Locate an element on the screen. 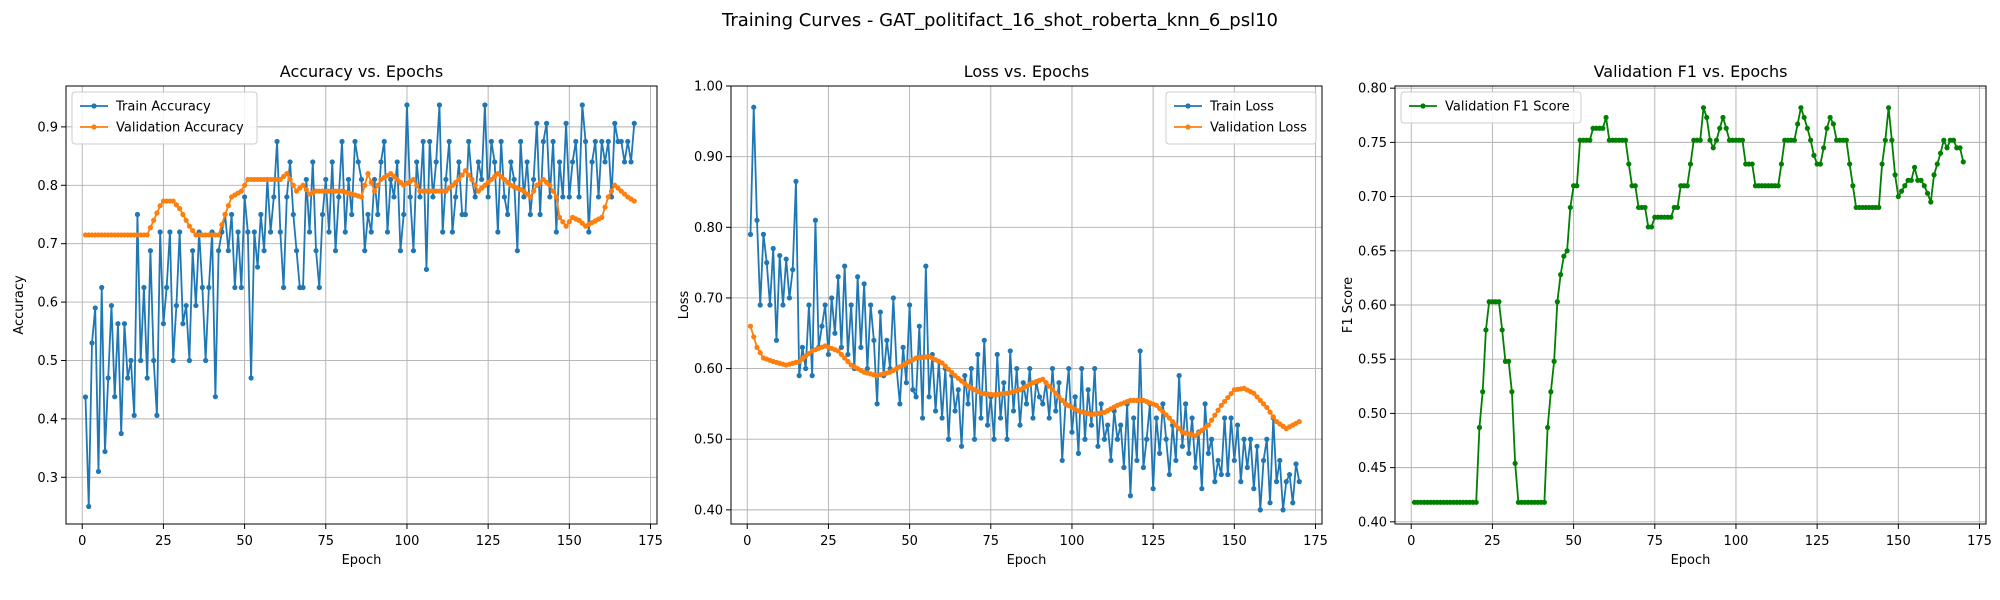 The image size is (2000, 600). series-validation-accuracy is located at coordinates (359, 203).